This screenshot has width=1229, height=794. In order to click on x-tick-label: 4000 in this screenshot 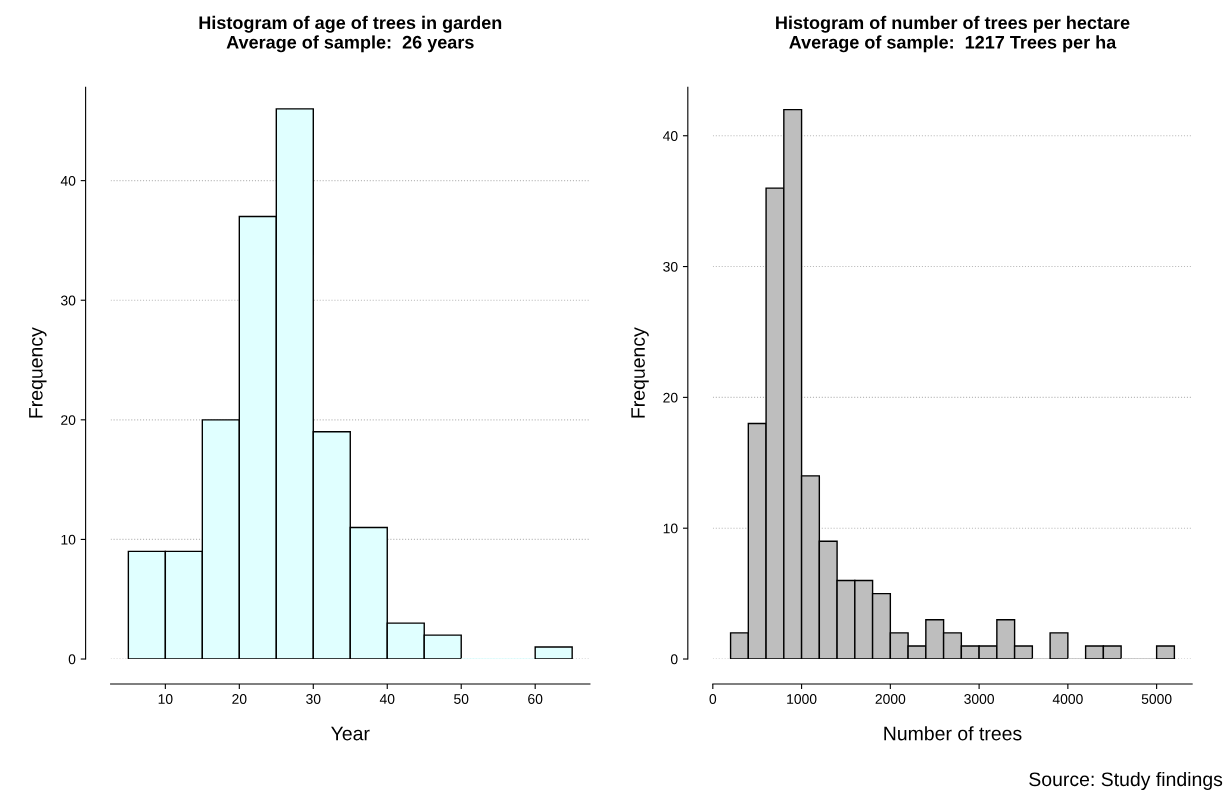, I will do `click(1067, 699)`.